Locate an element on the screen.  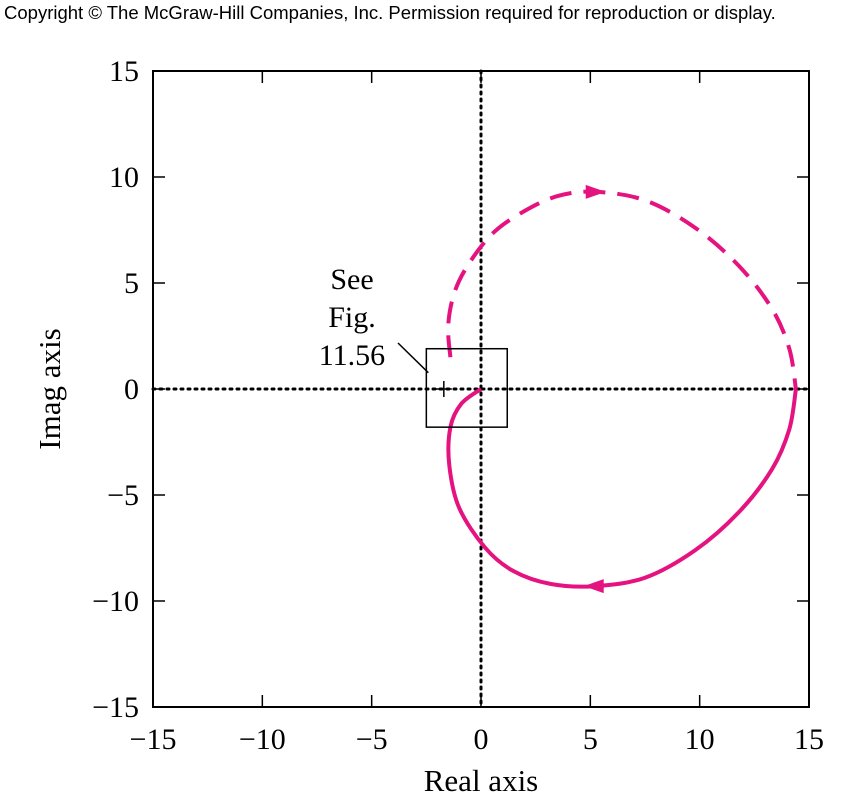
annotation-text: Fig. is located at coordinates (352, 317).